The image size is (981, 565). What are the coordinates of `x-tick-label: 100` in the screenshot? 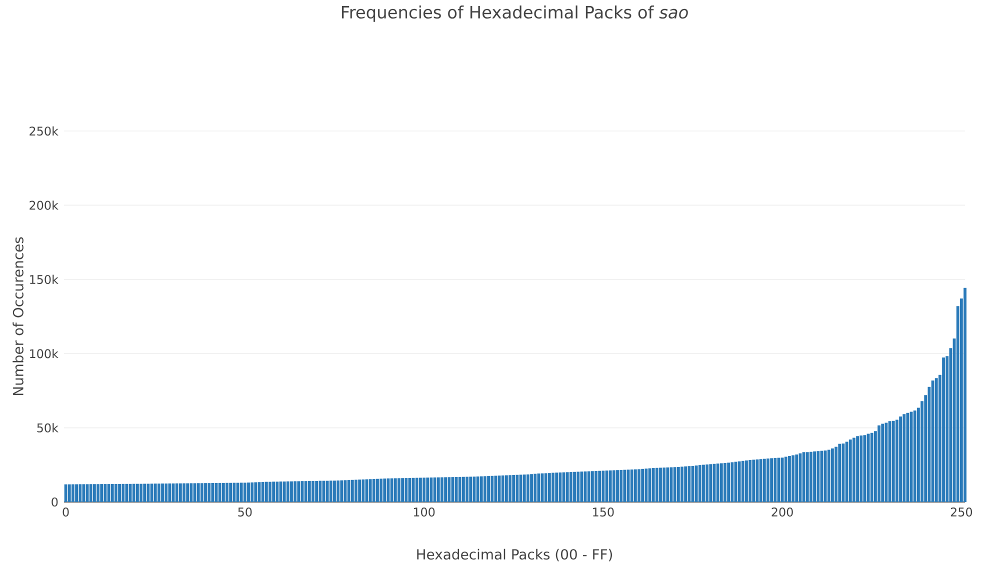 It's located at (424, 512).